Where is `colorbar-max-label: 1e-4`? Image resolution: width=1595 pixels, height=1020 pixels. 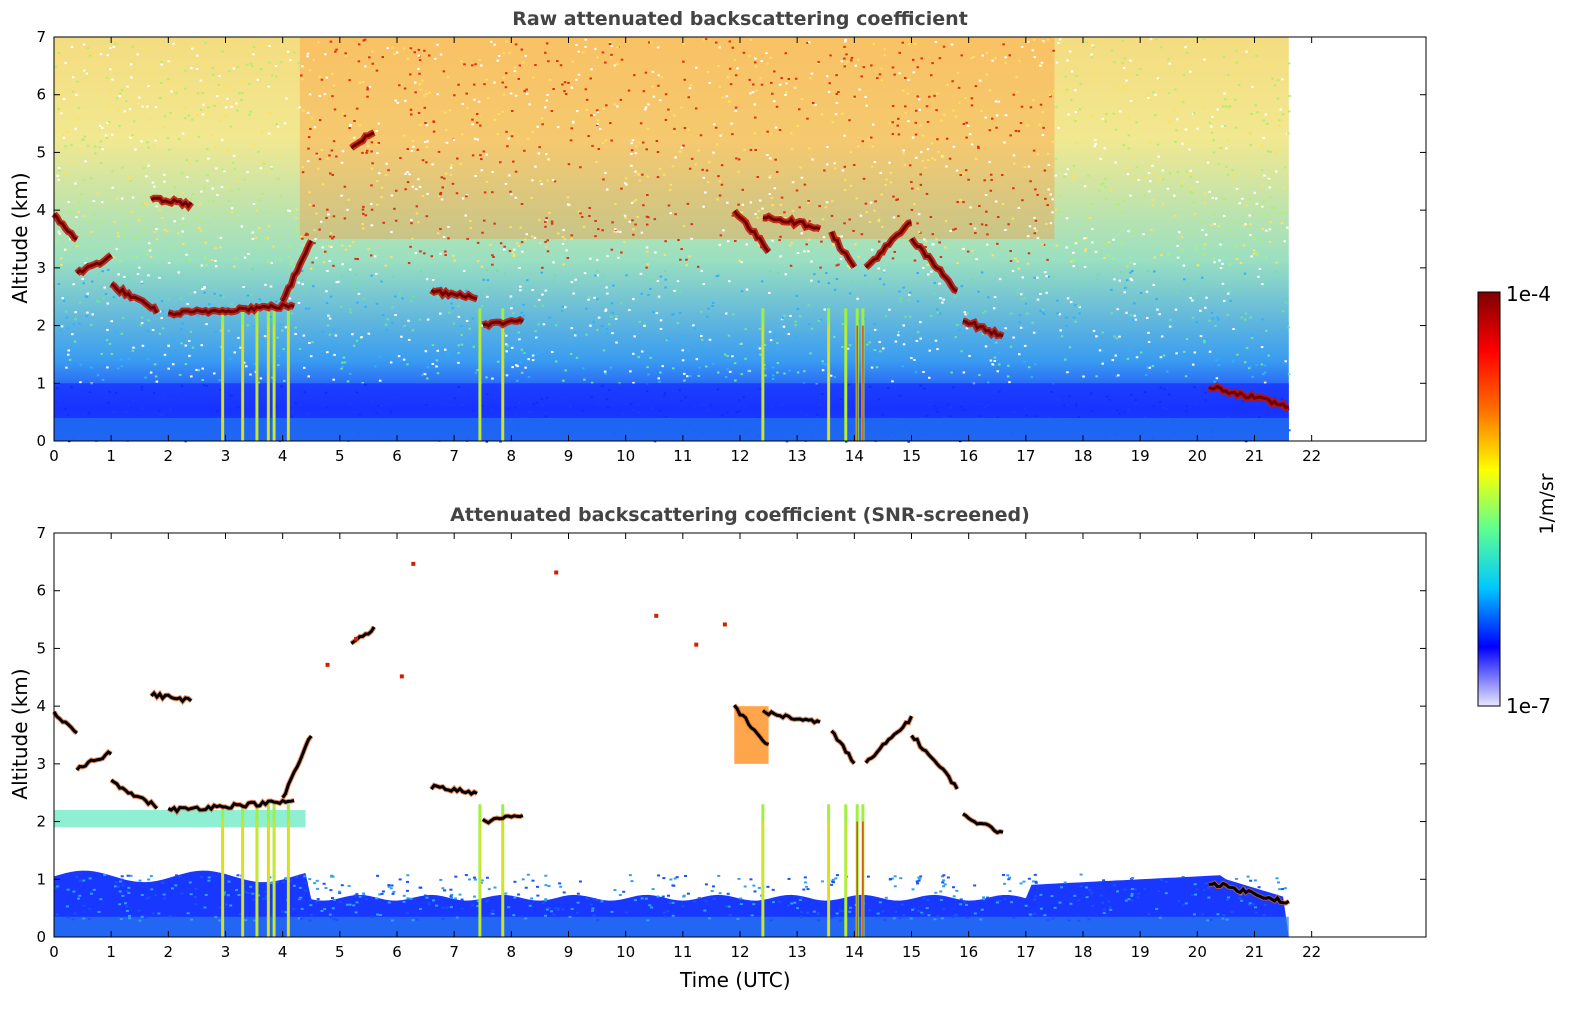 colorbar-max-label: 1e-4 is located at coordinates (1528, 294).